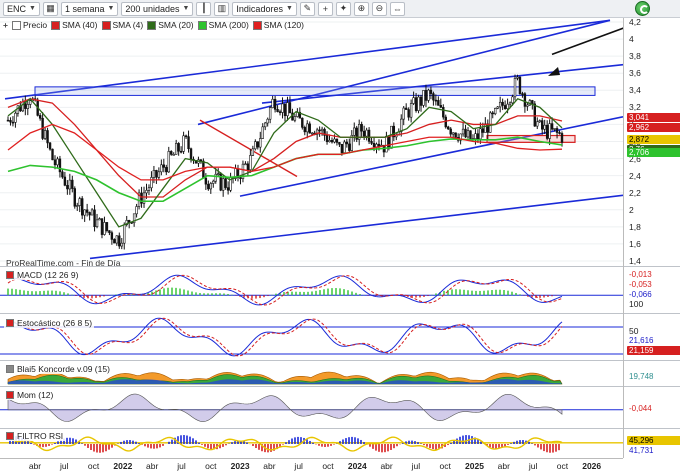 Image resolution: width=680 pixels, height=471 pixels. What do you see at coordinates (35, 436) in the screenshot?
I see `rsi-label: FILTRO RSI` at bounding box center [35, 436].